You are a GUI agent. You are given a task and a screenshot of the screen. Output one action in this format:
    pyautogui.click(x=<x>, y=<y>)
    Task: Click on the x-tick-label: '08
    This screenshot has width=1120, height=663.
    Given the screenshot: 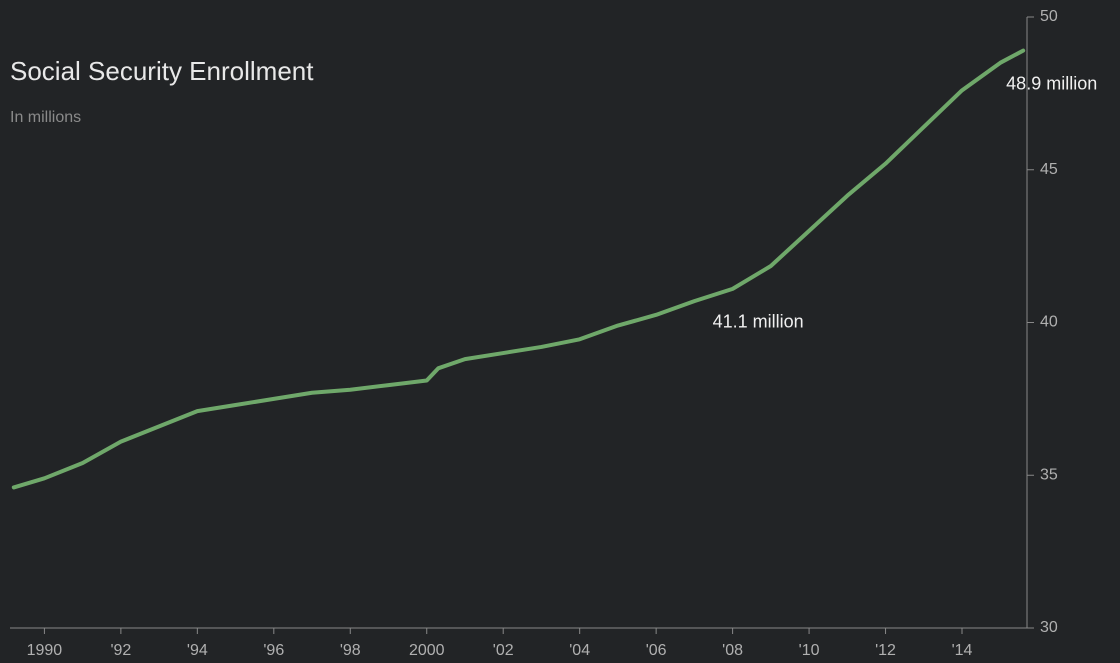 What is the action you would take?
    pyautogui.click(x=732, y=650)
    